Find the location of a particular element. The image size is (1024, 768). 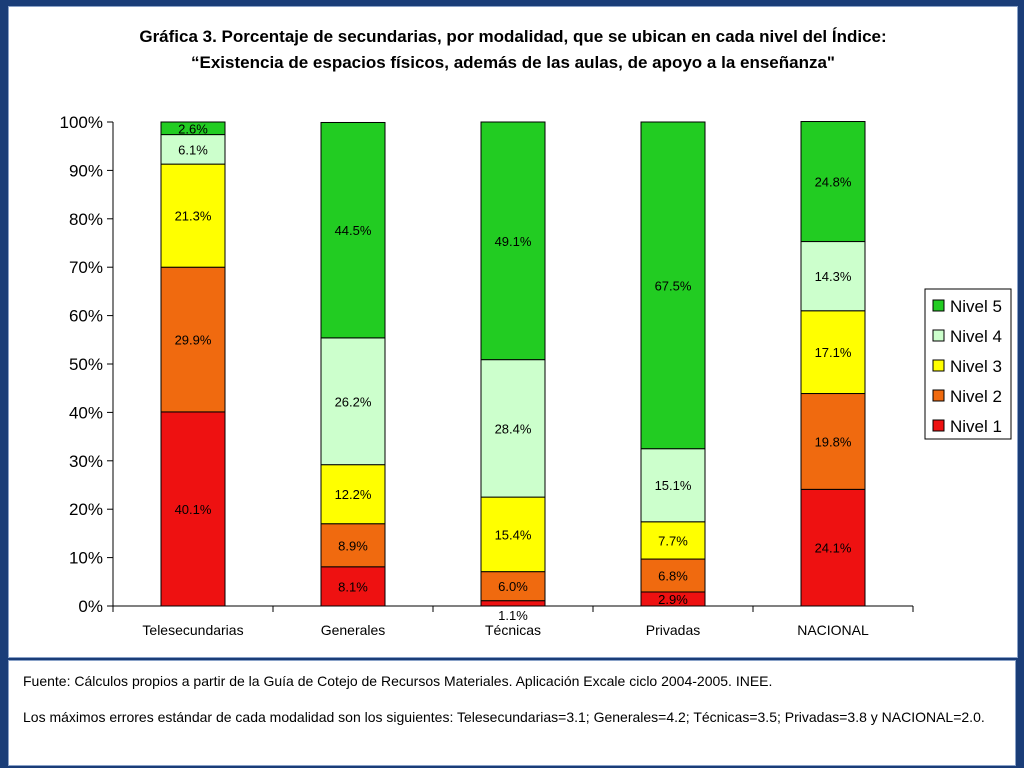

y-tick-label: 40% is located at coordinates (86, 412).